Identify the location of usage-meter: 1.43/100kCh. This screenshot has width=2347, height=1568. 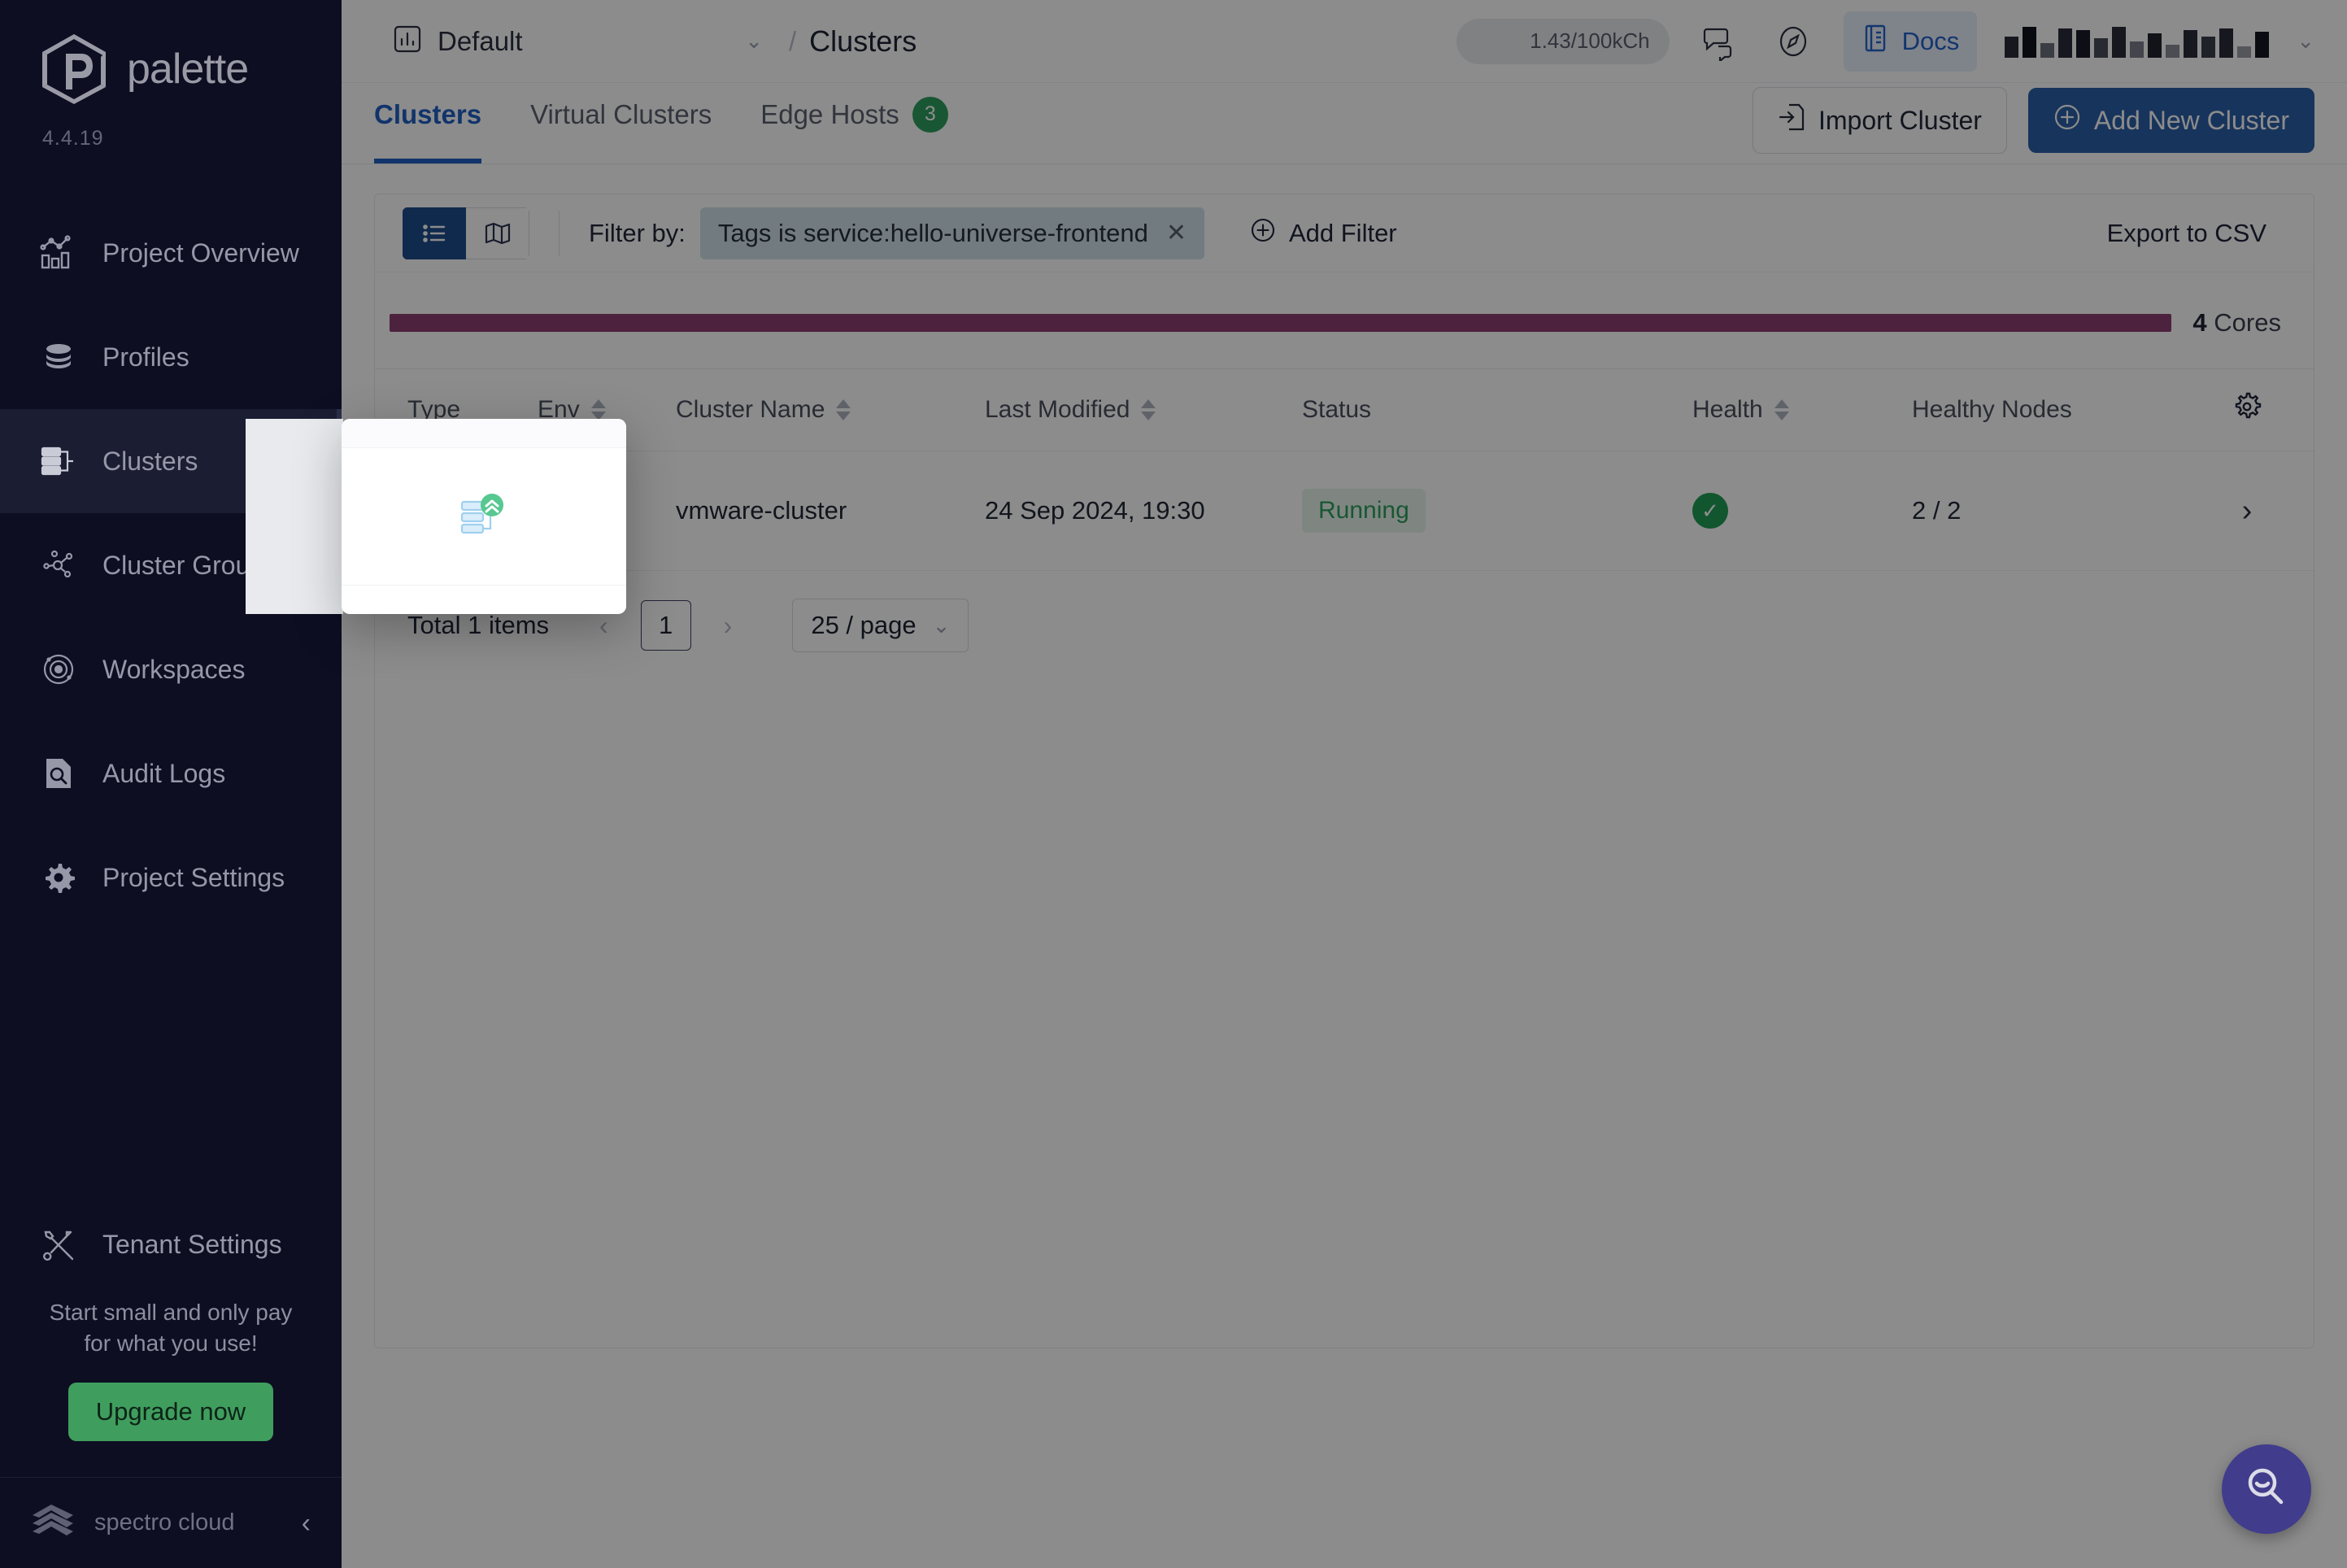
(1563, 41).